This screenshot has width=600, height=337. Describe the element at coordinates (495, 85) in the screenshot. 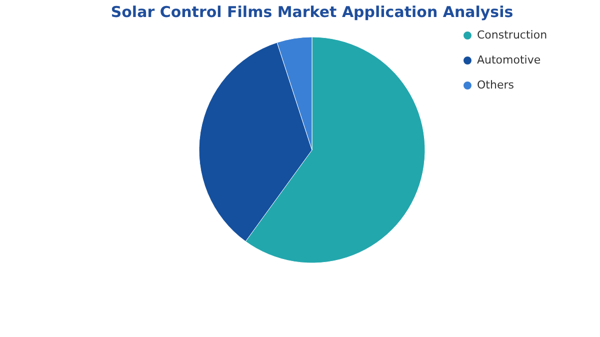

I see `legend-label: Others` at that location.